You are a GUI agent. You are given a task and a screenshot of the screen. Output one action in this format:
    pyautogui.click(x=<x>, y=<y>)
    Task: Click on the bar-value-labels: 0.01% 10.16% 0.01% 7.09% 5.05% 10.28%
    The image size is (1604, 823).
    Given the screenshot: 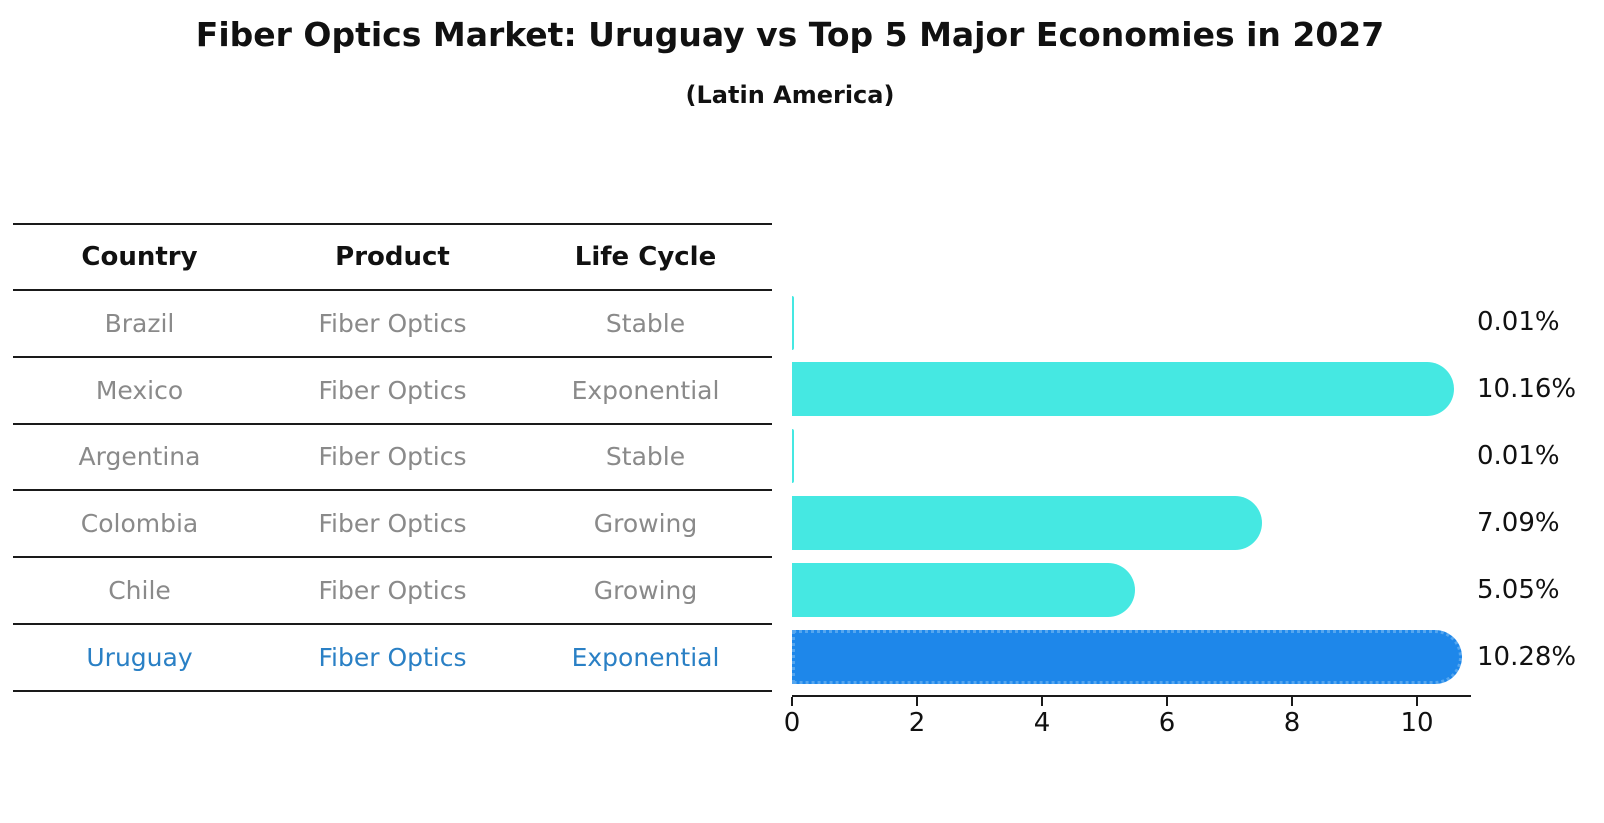 What is the action you would take?
    pyautogui.click(x=1526, y=489)
    